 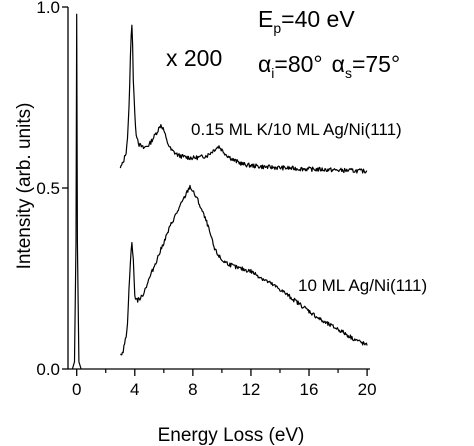 What do you see at coordinates (272, 73) in the screenshot?
I see `alpha-i-subscript: i` at bounding box center [272, 73].